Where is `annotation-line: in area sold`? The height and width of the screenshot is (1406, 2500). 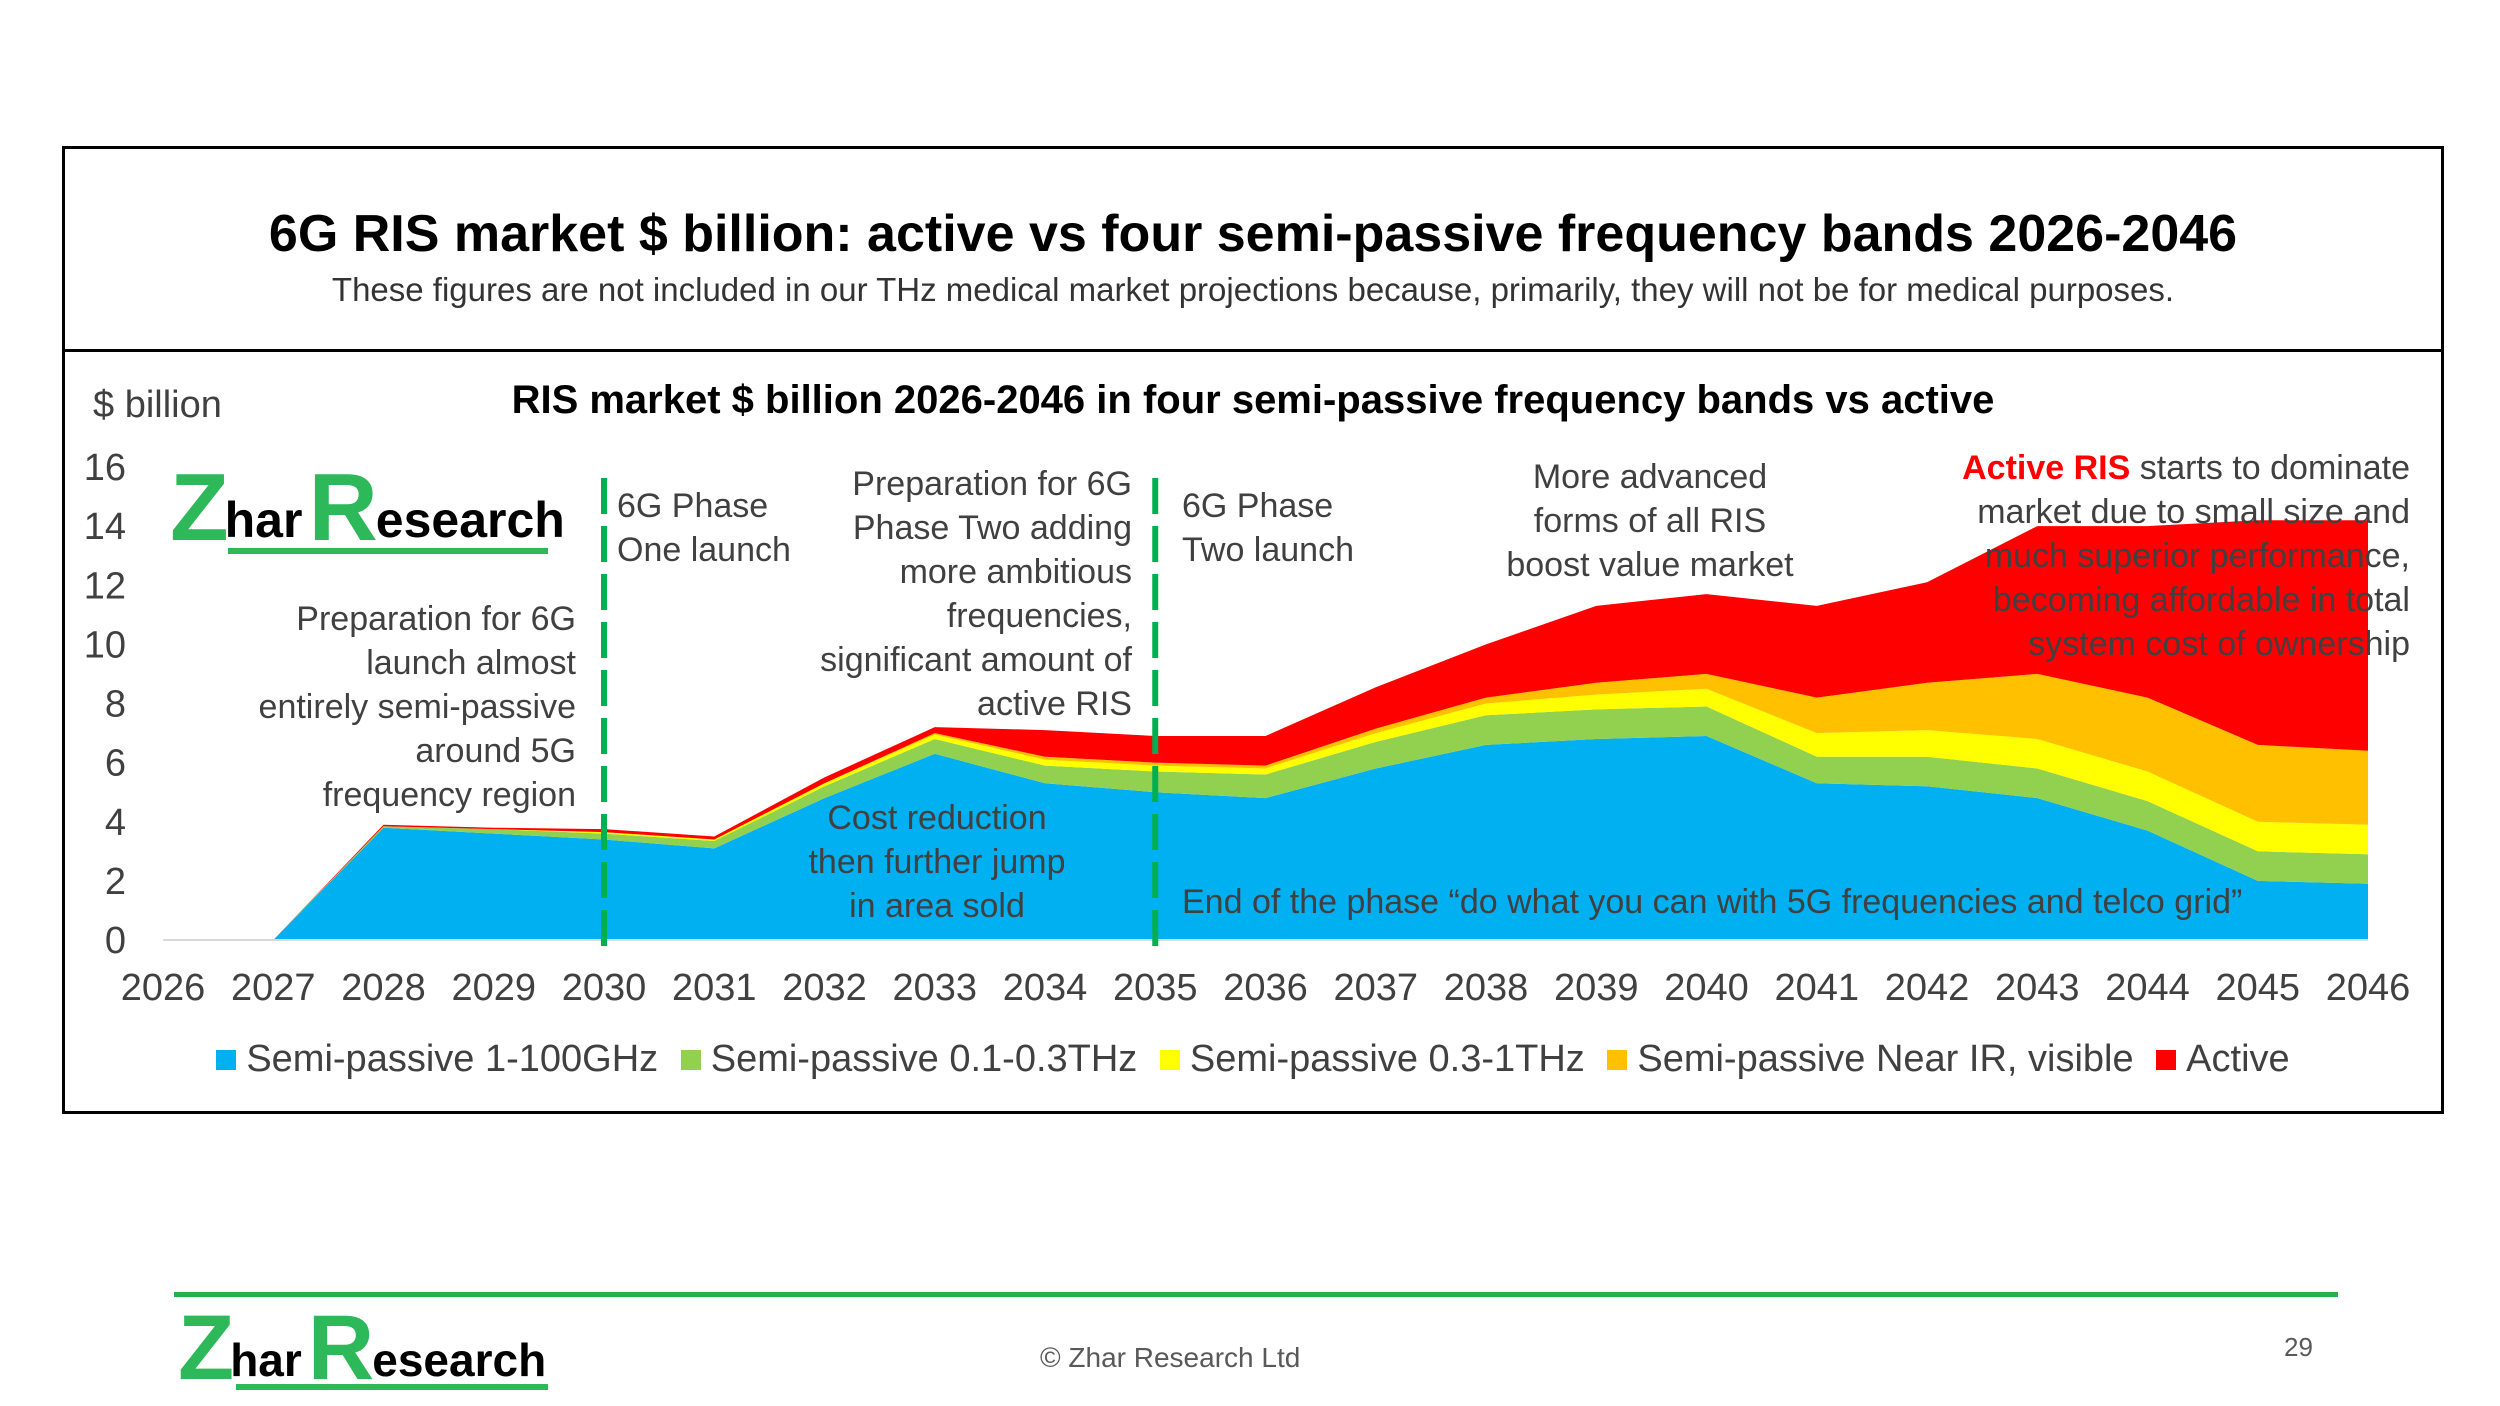 annotation-line: in area sold is located at coordinates (937, 906).